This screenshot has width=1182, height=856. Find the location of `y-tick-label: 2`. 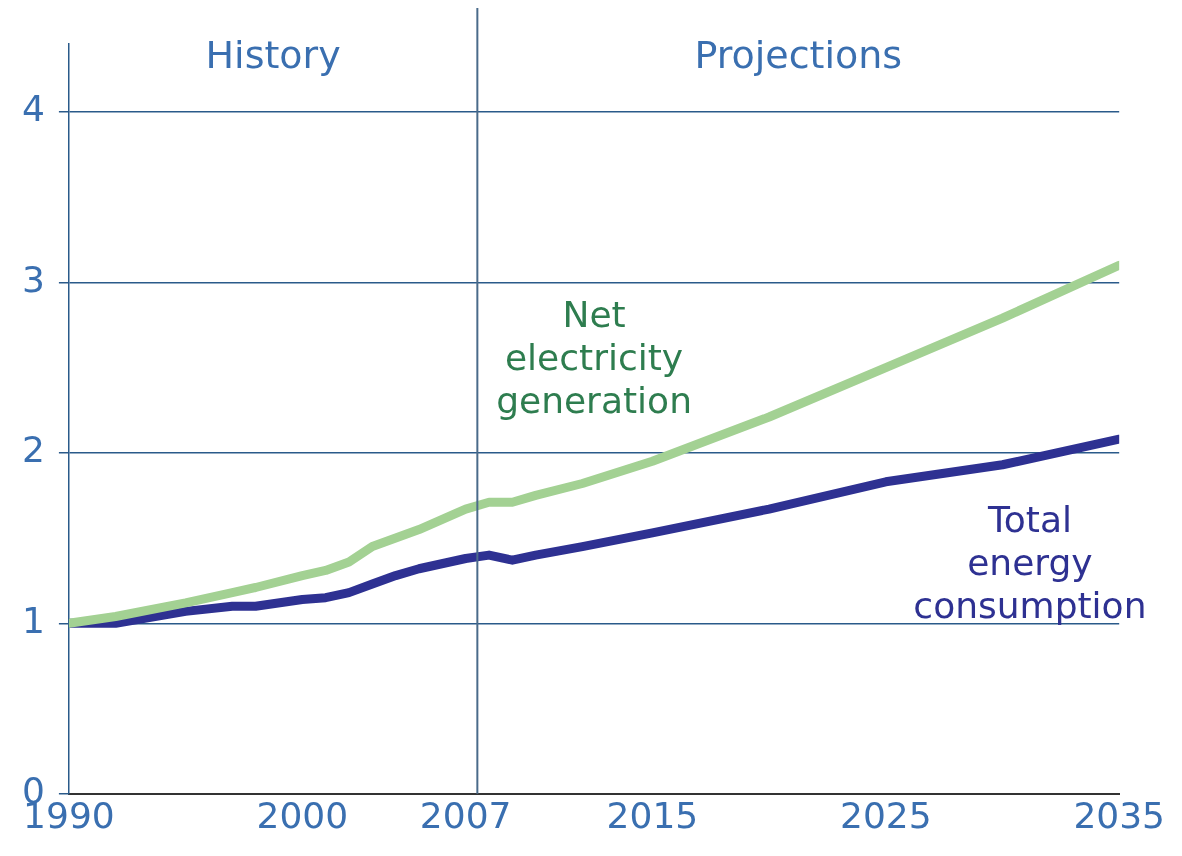

y-tick-label: 2 is located at coordinates (33, 450).